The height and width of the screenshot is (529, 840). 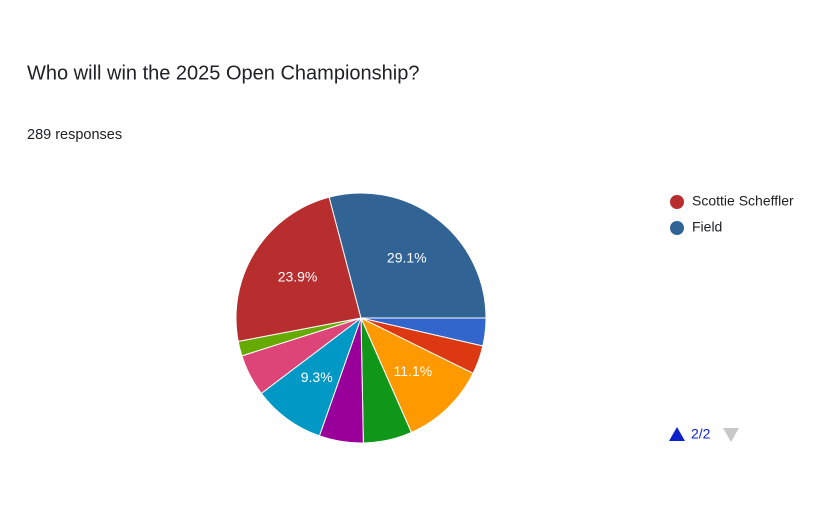 I want to click on slice-label: 11.1%, so click(x=413, y=371).